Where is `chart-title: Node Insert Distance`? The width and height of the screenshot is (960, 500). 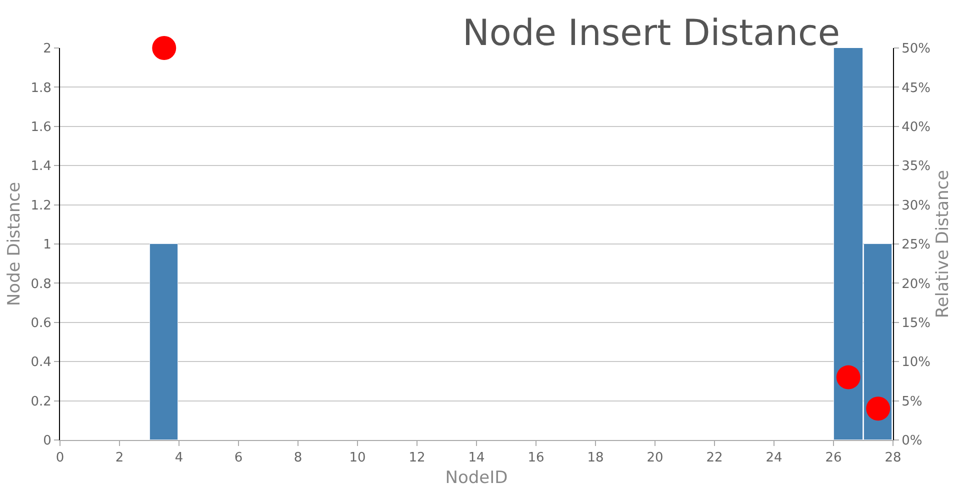 chart-title: Node Insert Distance is located at coordinates (651, 33).